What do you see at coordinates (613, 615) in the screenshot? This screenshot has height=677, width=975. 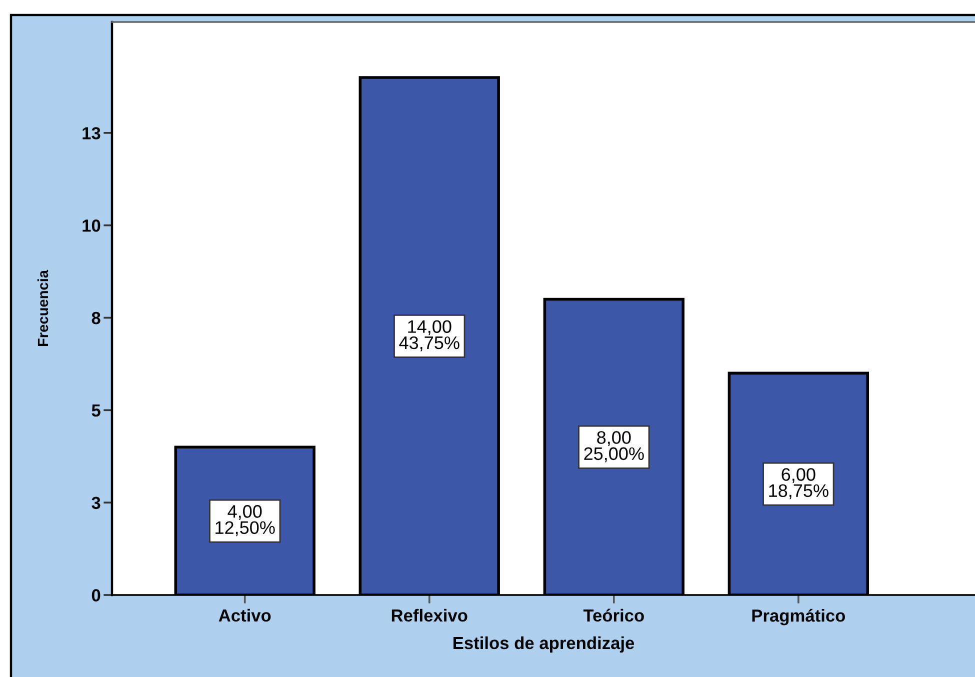 I see `x-tick-label: Teórico` at bounding box center [613, 615].